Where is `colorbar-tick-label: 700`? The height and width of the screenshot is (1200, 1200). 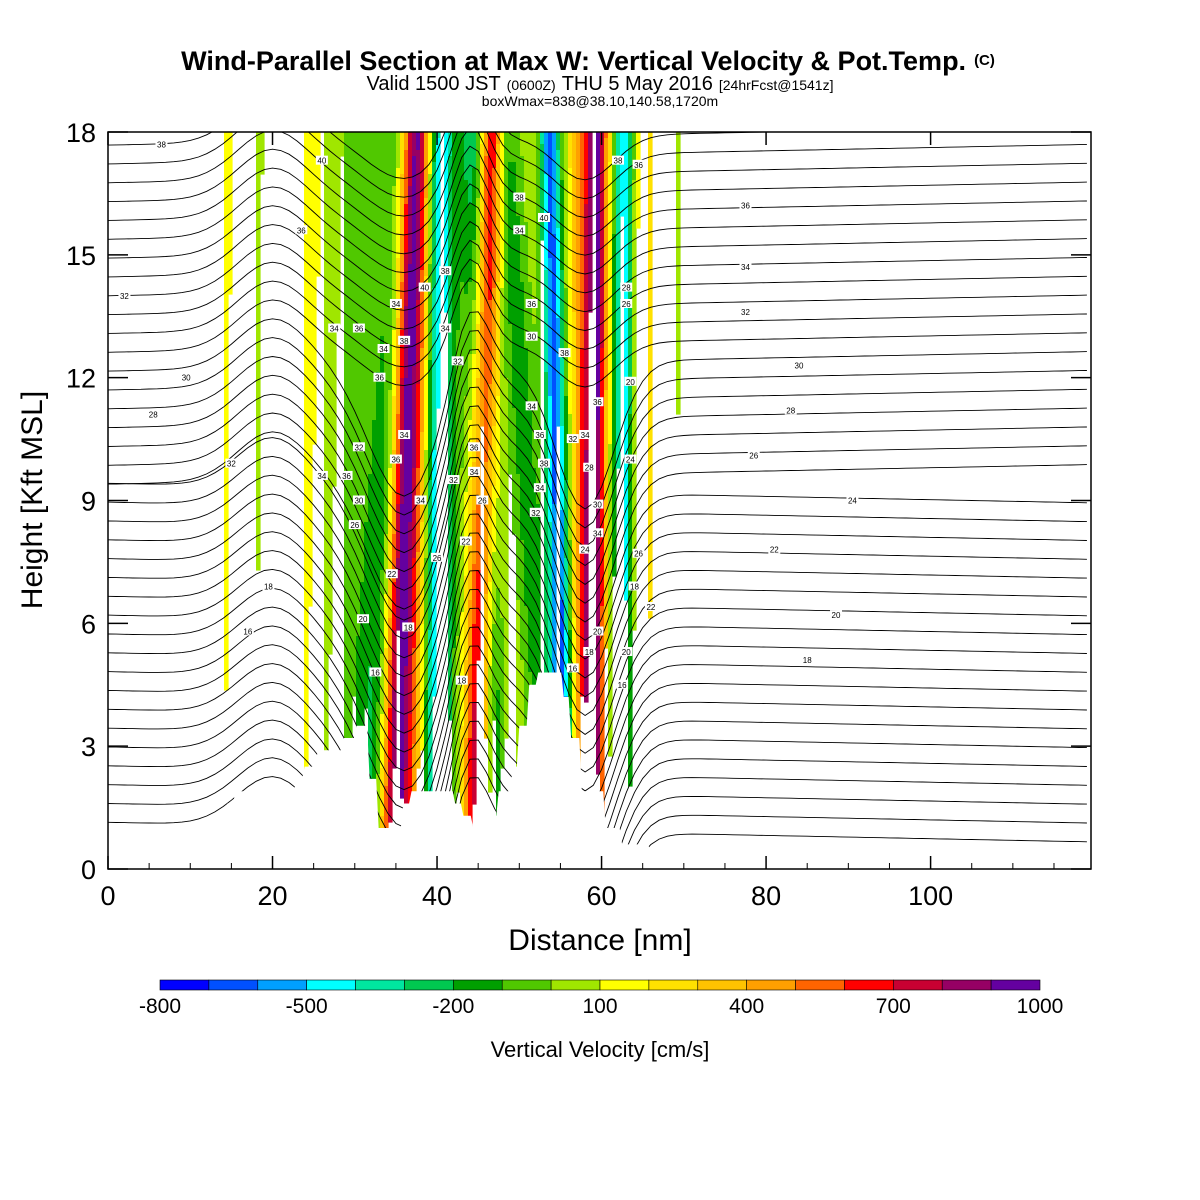 colorbar-tick-label: 700 is located at coordinates (893, 1006).